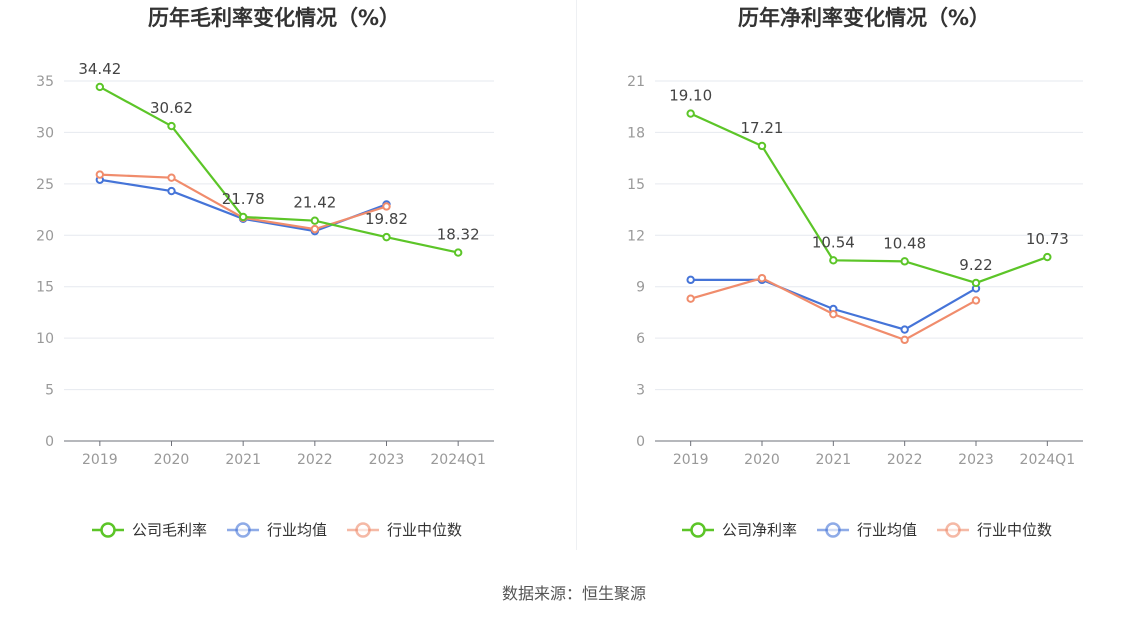 The image size is (1148, 619). What do you see at coordinates (636, 133) in the screenshot?
I see `y-tick-label: 18` at bounding box center [636, 133].